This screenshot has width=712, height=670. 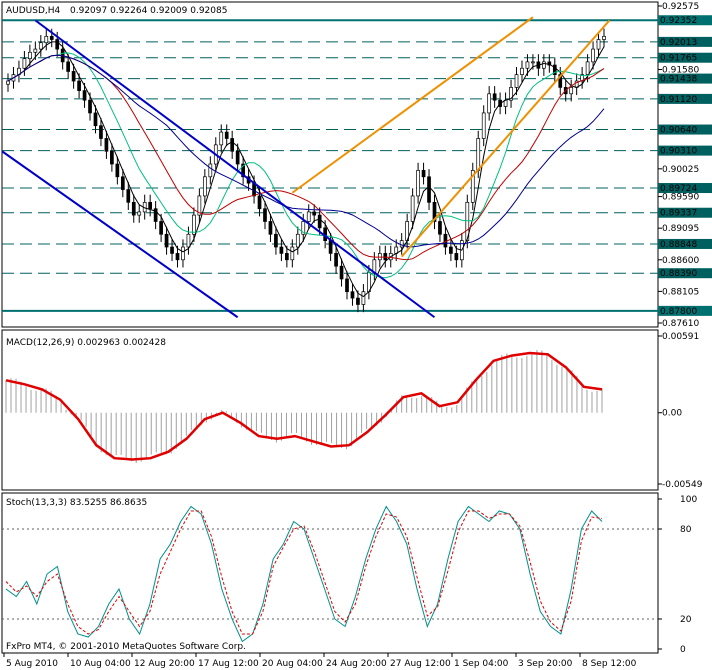 What do you see at coordinates (609, 664) in the screenshot?
I see `time-tick-label: 8 Sep 12:00` at bounding box center [609, 664].